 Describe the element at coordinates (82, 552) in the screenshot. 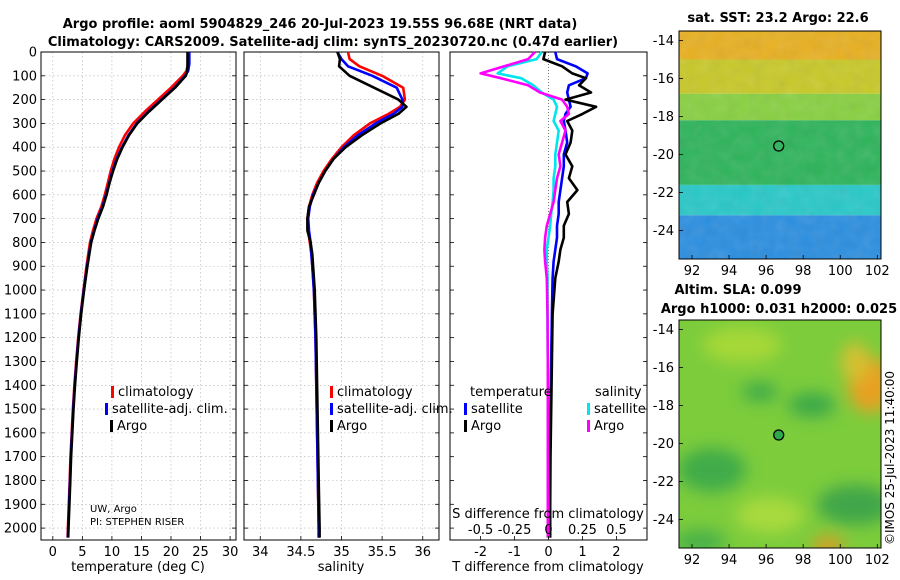

I see `x-tick-label: 5` at that location.